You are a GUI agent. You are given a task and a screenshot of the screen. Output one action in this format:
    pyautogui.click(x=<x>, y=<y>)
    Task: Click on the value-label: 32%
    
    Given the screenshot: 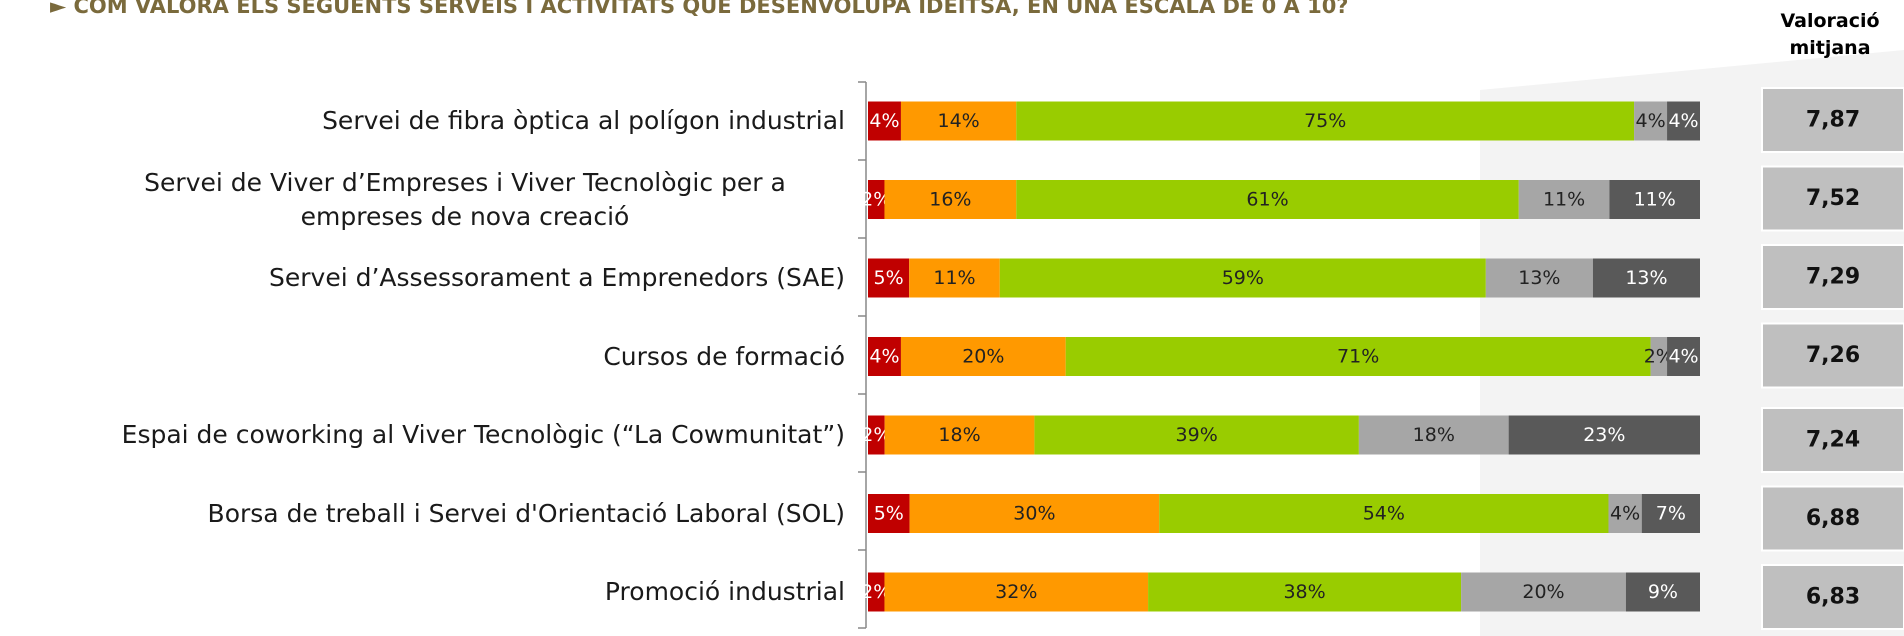 What is the action you would take?
    pyautogui.click(x=1016, y=592)
    